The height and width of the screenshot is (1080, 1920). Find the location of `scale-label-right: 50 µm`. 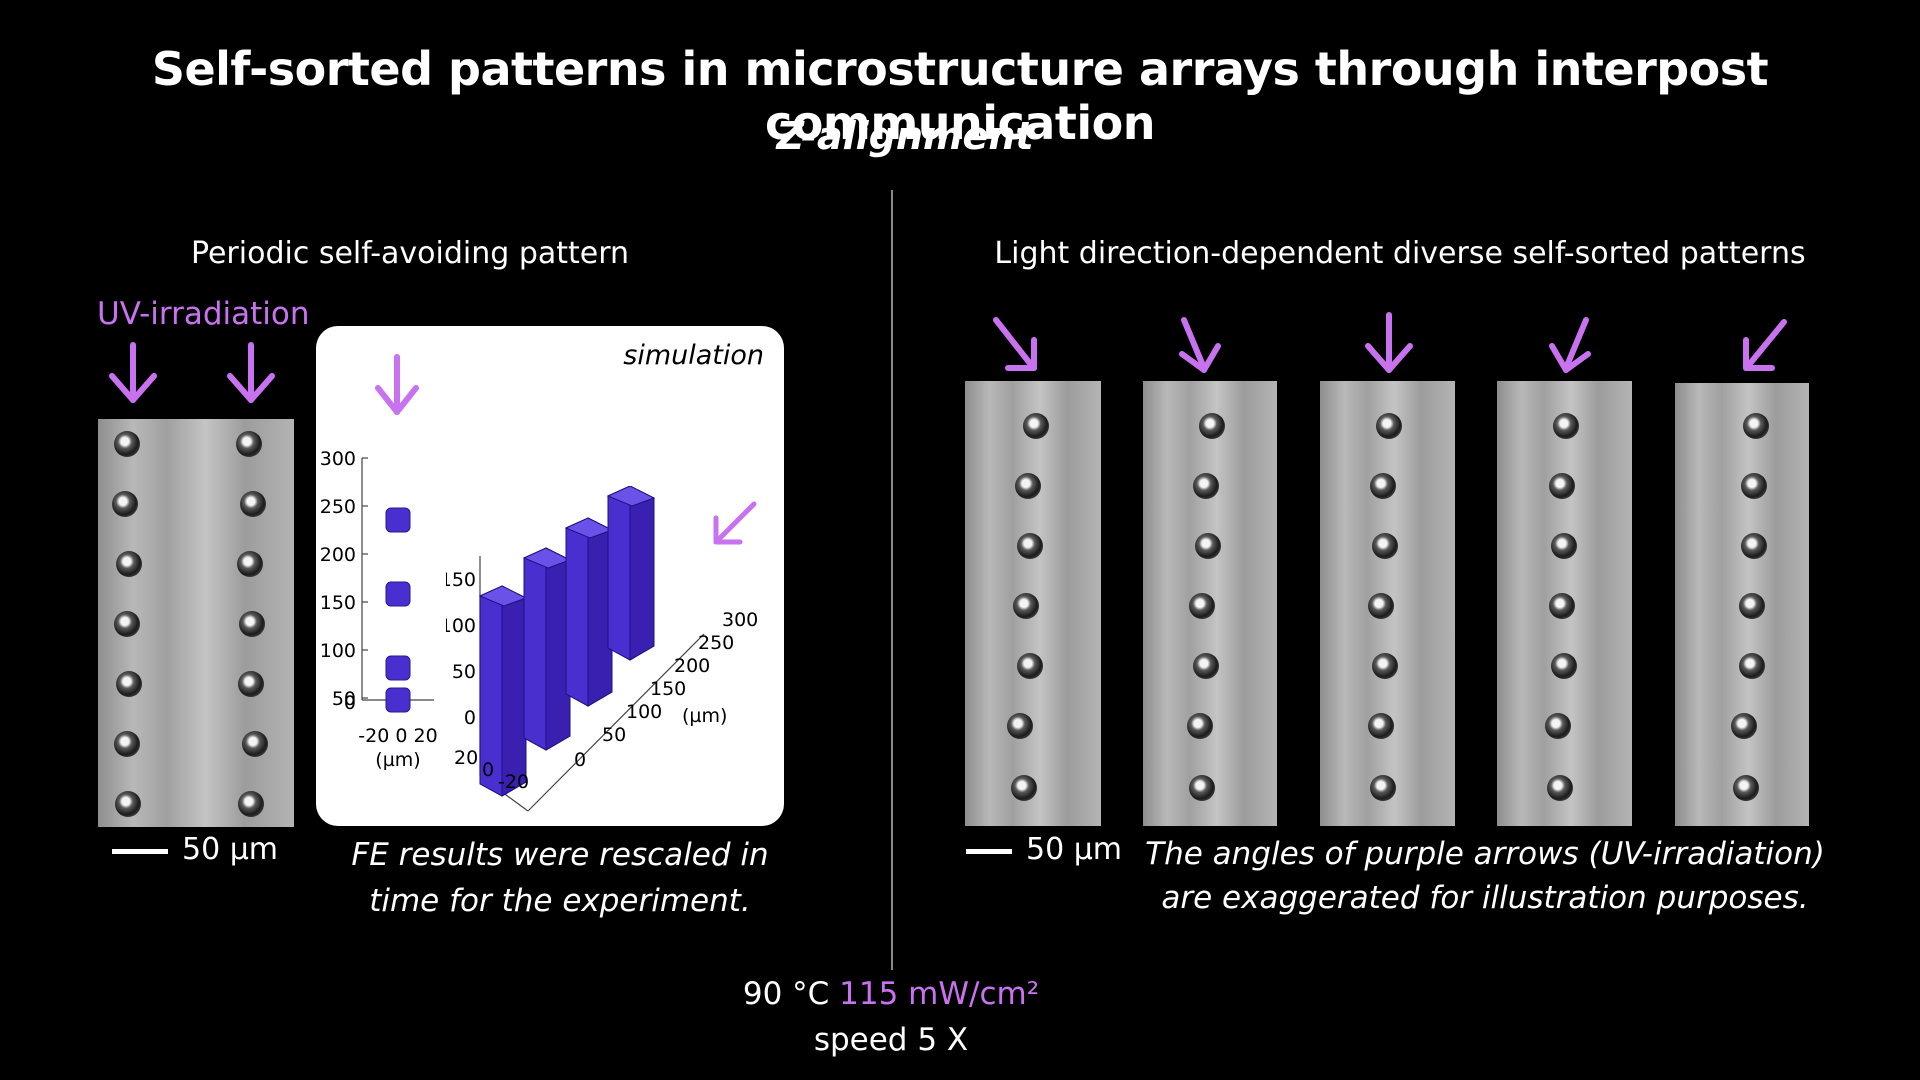

scale-label-right: 50 µm is located at coordinates (1074, 849).